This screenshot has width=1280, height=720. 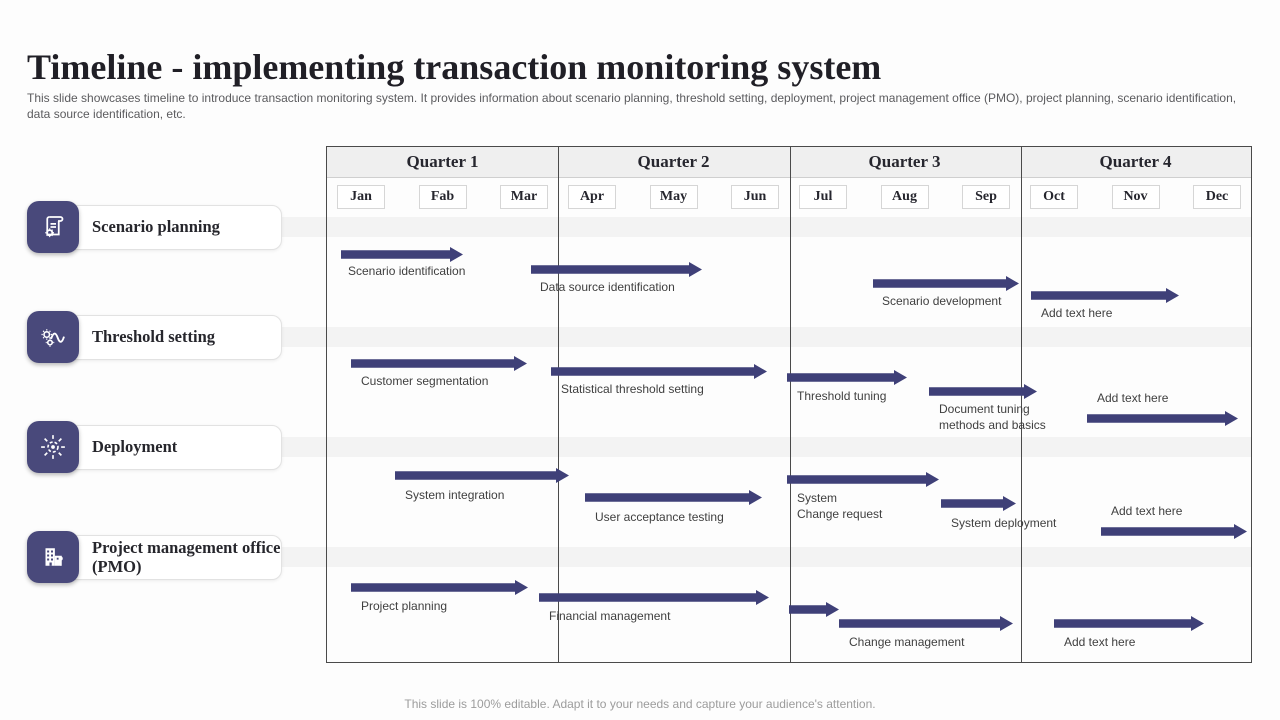 I want to click on month-cell: Mar, so click(x=524, y=196).